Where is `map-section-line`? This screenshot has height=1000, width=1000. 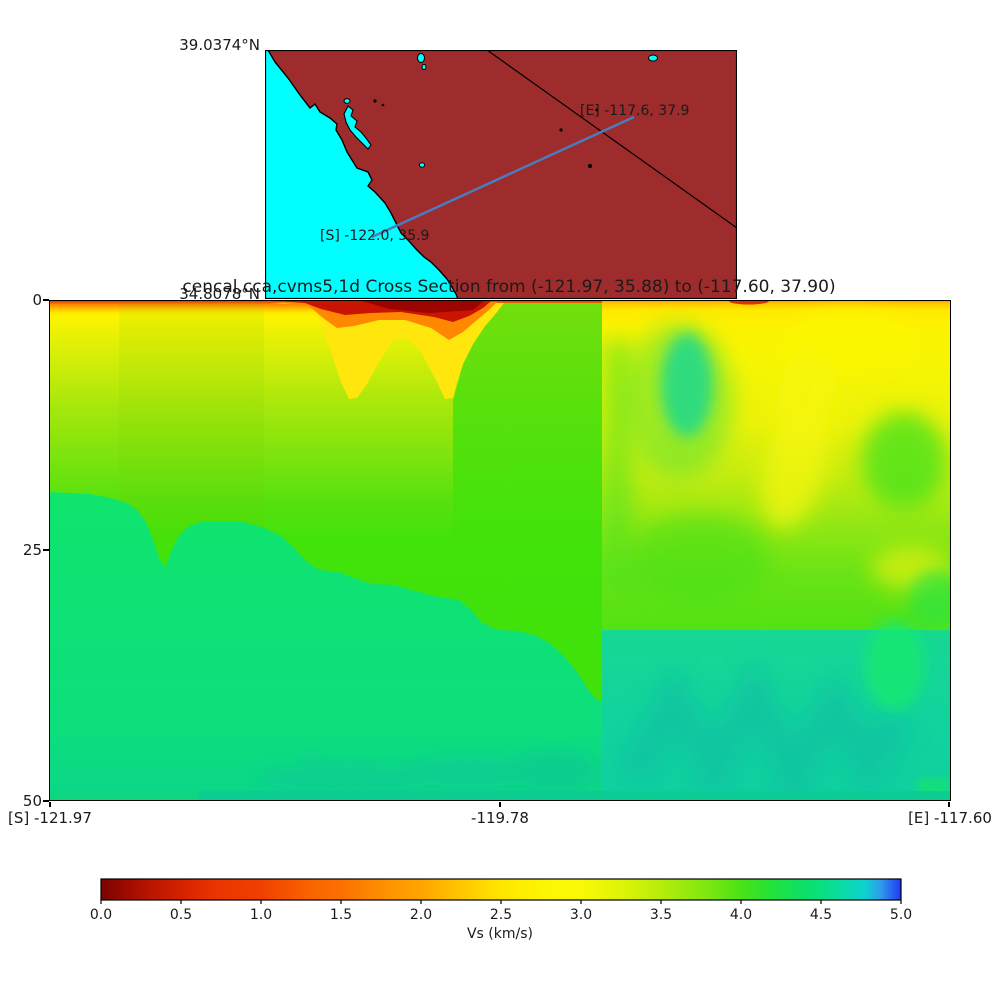 map-section-line is located at coordinates (503, 177).